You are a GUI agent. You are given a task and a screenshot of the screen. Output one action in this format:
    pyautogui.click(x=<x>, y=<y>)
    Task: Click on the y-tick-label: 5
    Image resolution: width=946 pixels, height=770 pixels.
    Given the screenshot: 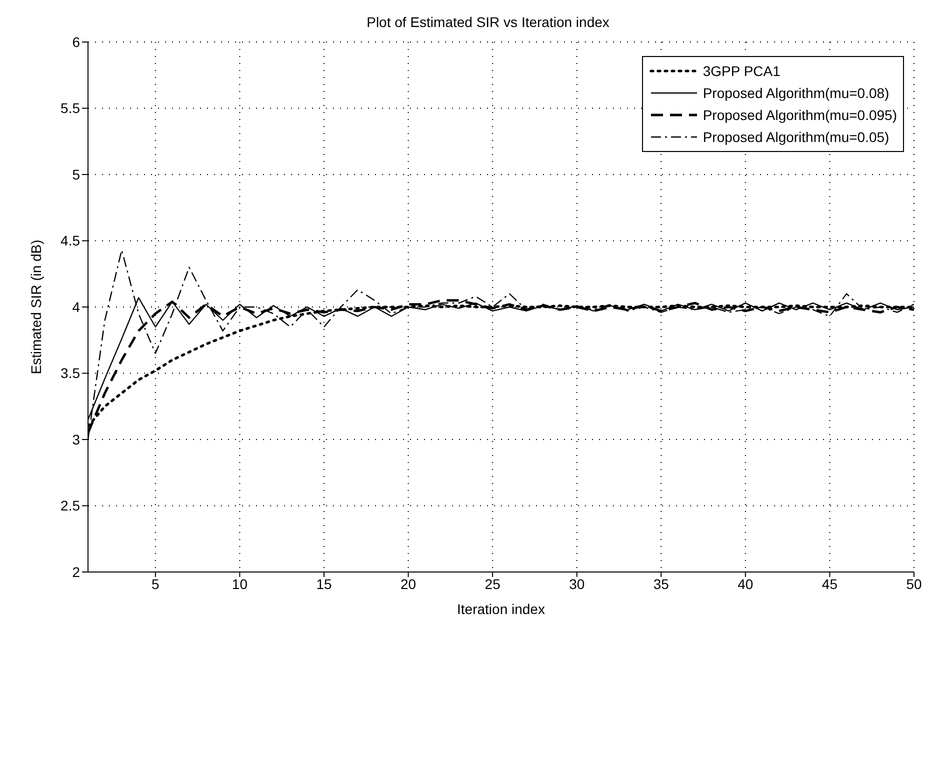 What is the action you would take?
    pyautogui.click(x=76, y=174)
    